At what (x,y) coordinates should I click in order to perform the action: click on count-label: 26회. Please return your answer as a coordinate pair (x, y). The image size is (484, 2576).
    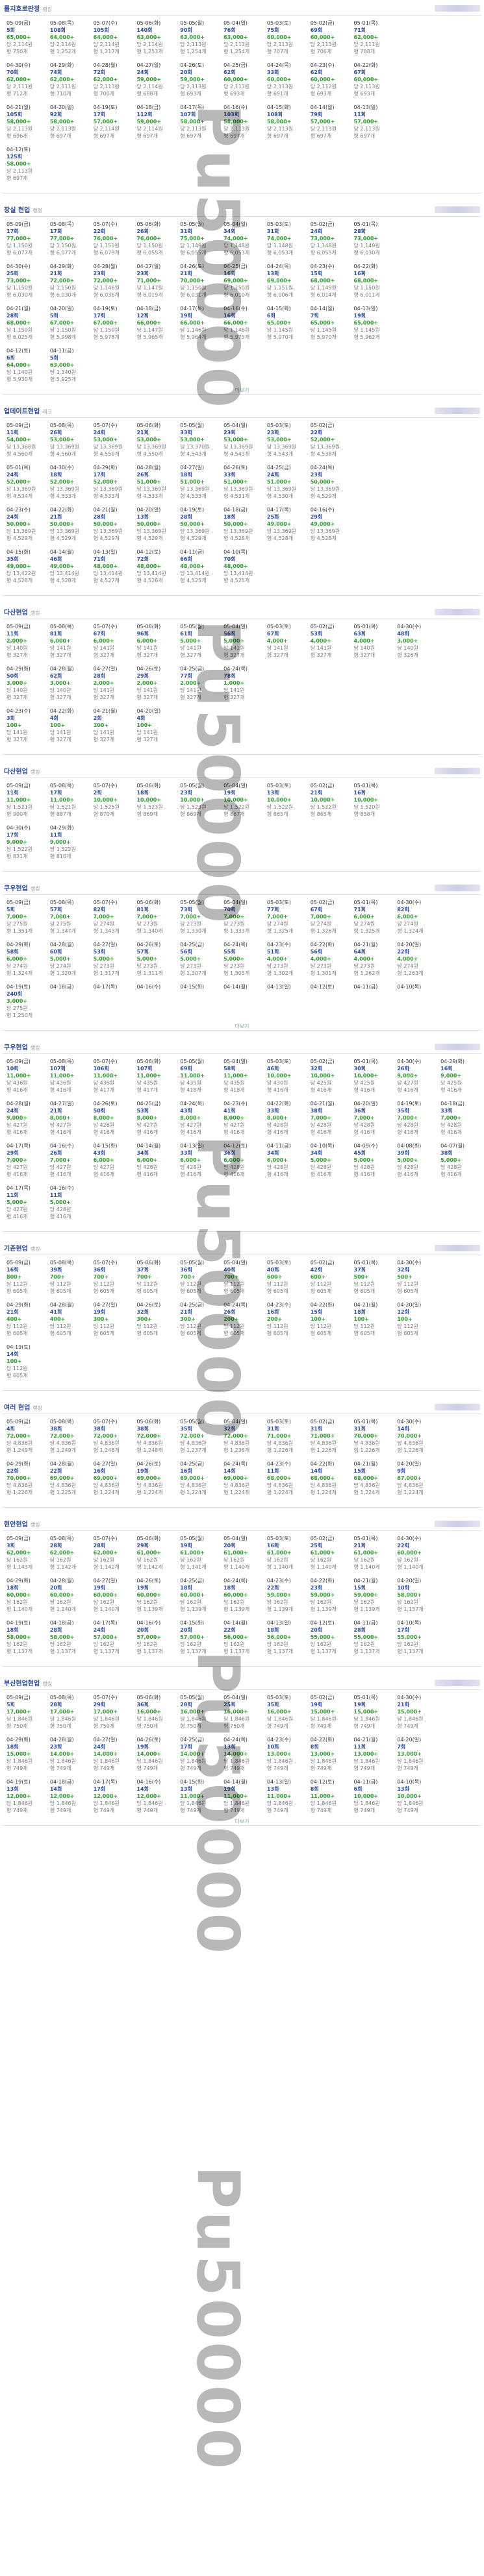
    Looking at the image, I should click on (229, 1312).